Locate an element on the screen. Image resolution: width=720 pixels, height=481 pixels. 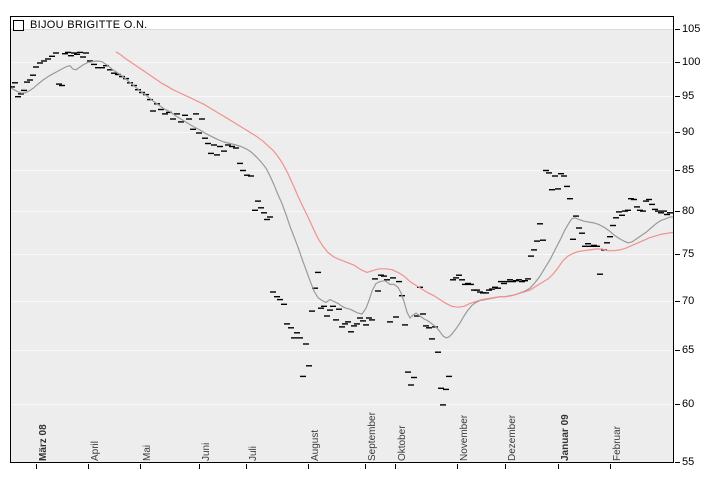
y-axis-label: 60 is located at coordinates (688, 404).